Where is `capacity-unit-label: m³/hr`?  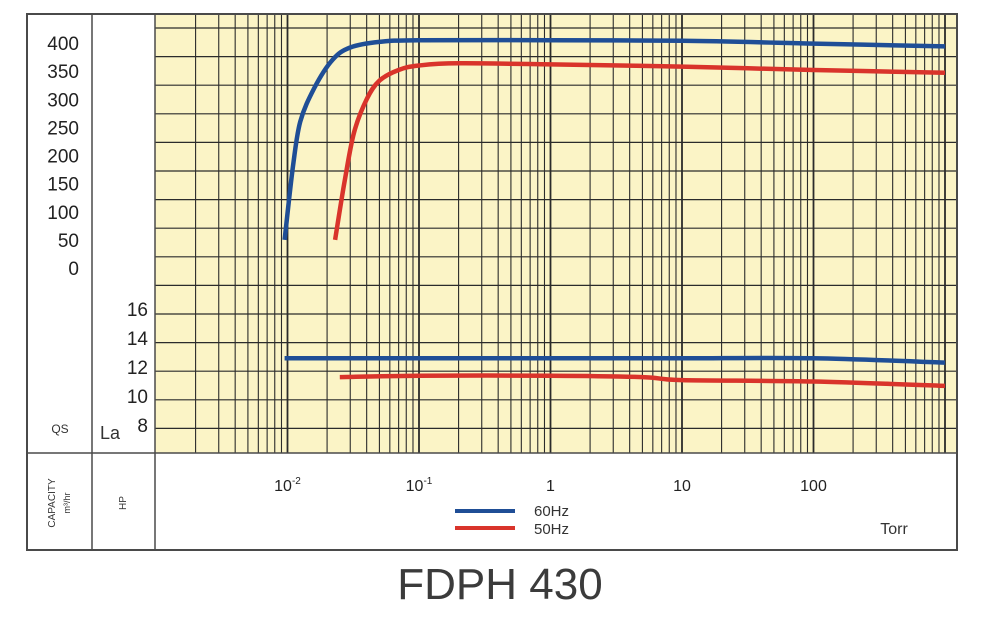 capacity-unit-label: m³/hr is located at coordinates (67, 503).